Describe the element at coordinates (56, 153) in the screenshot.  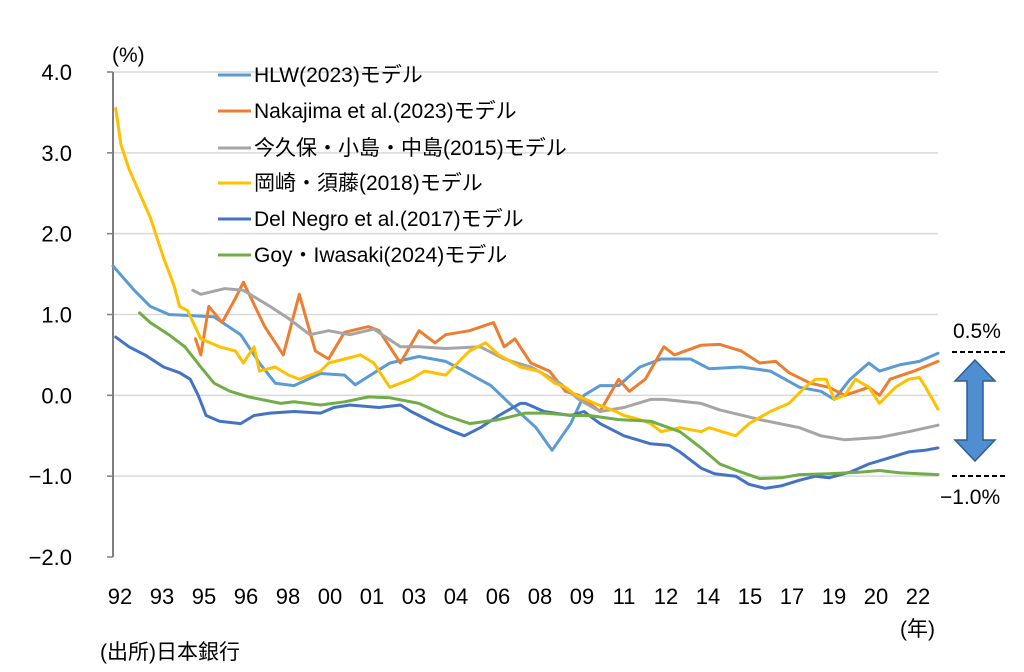
I see `y-tick-label: 3.0` at that location.